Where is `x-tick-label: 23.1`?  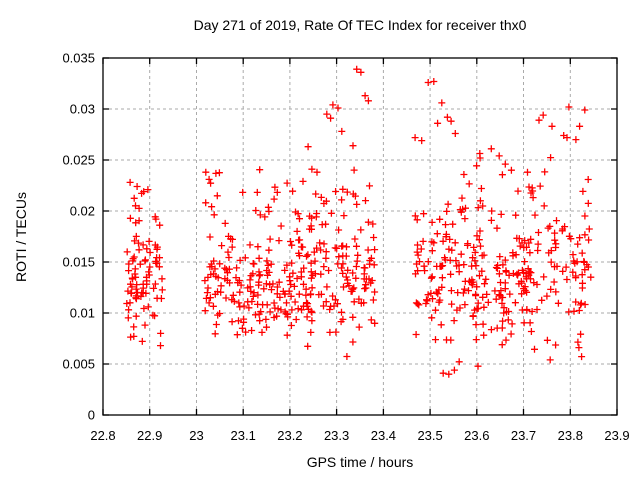 x-tick-label: 23.1 is located at coordinates (243, 435).